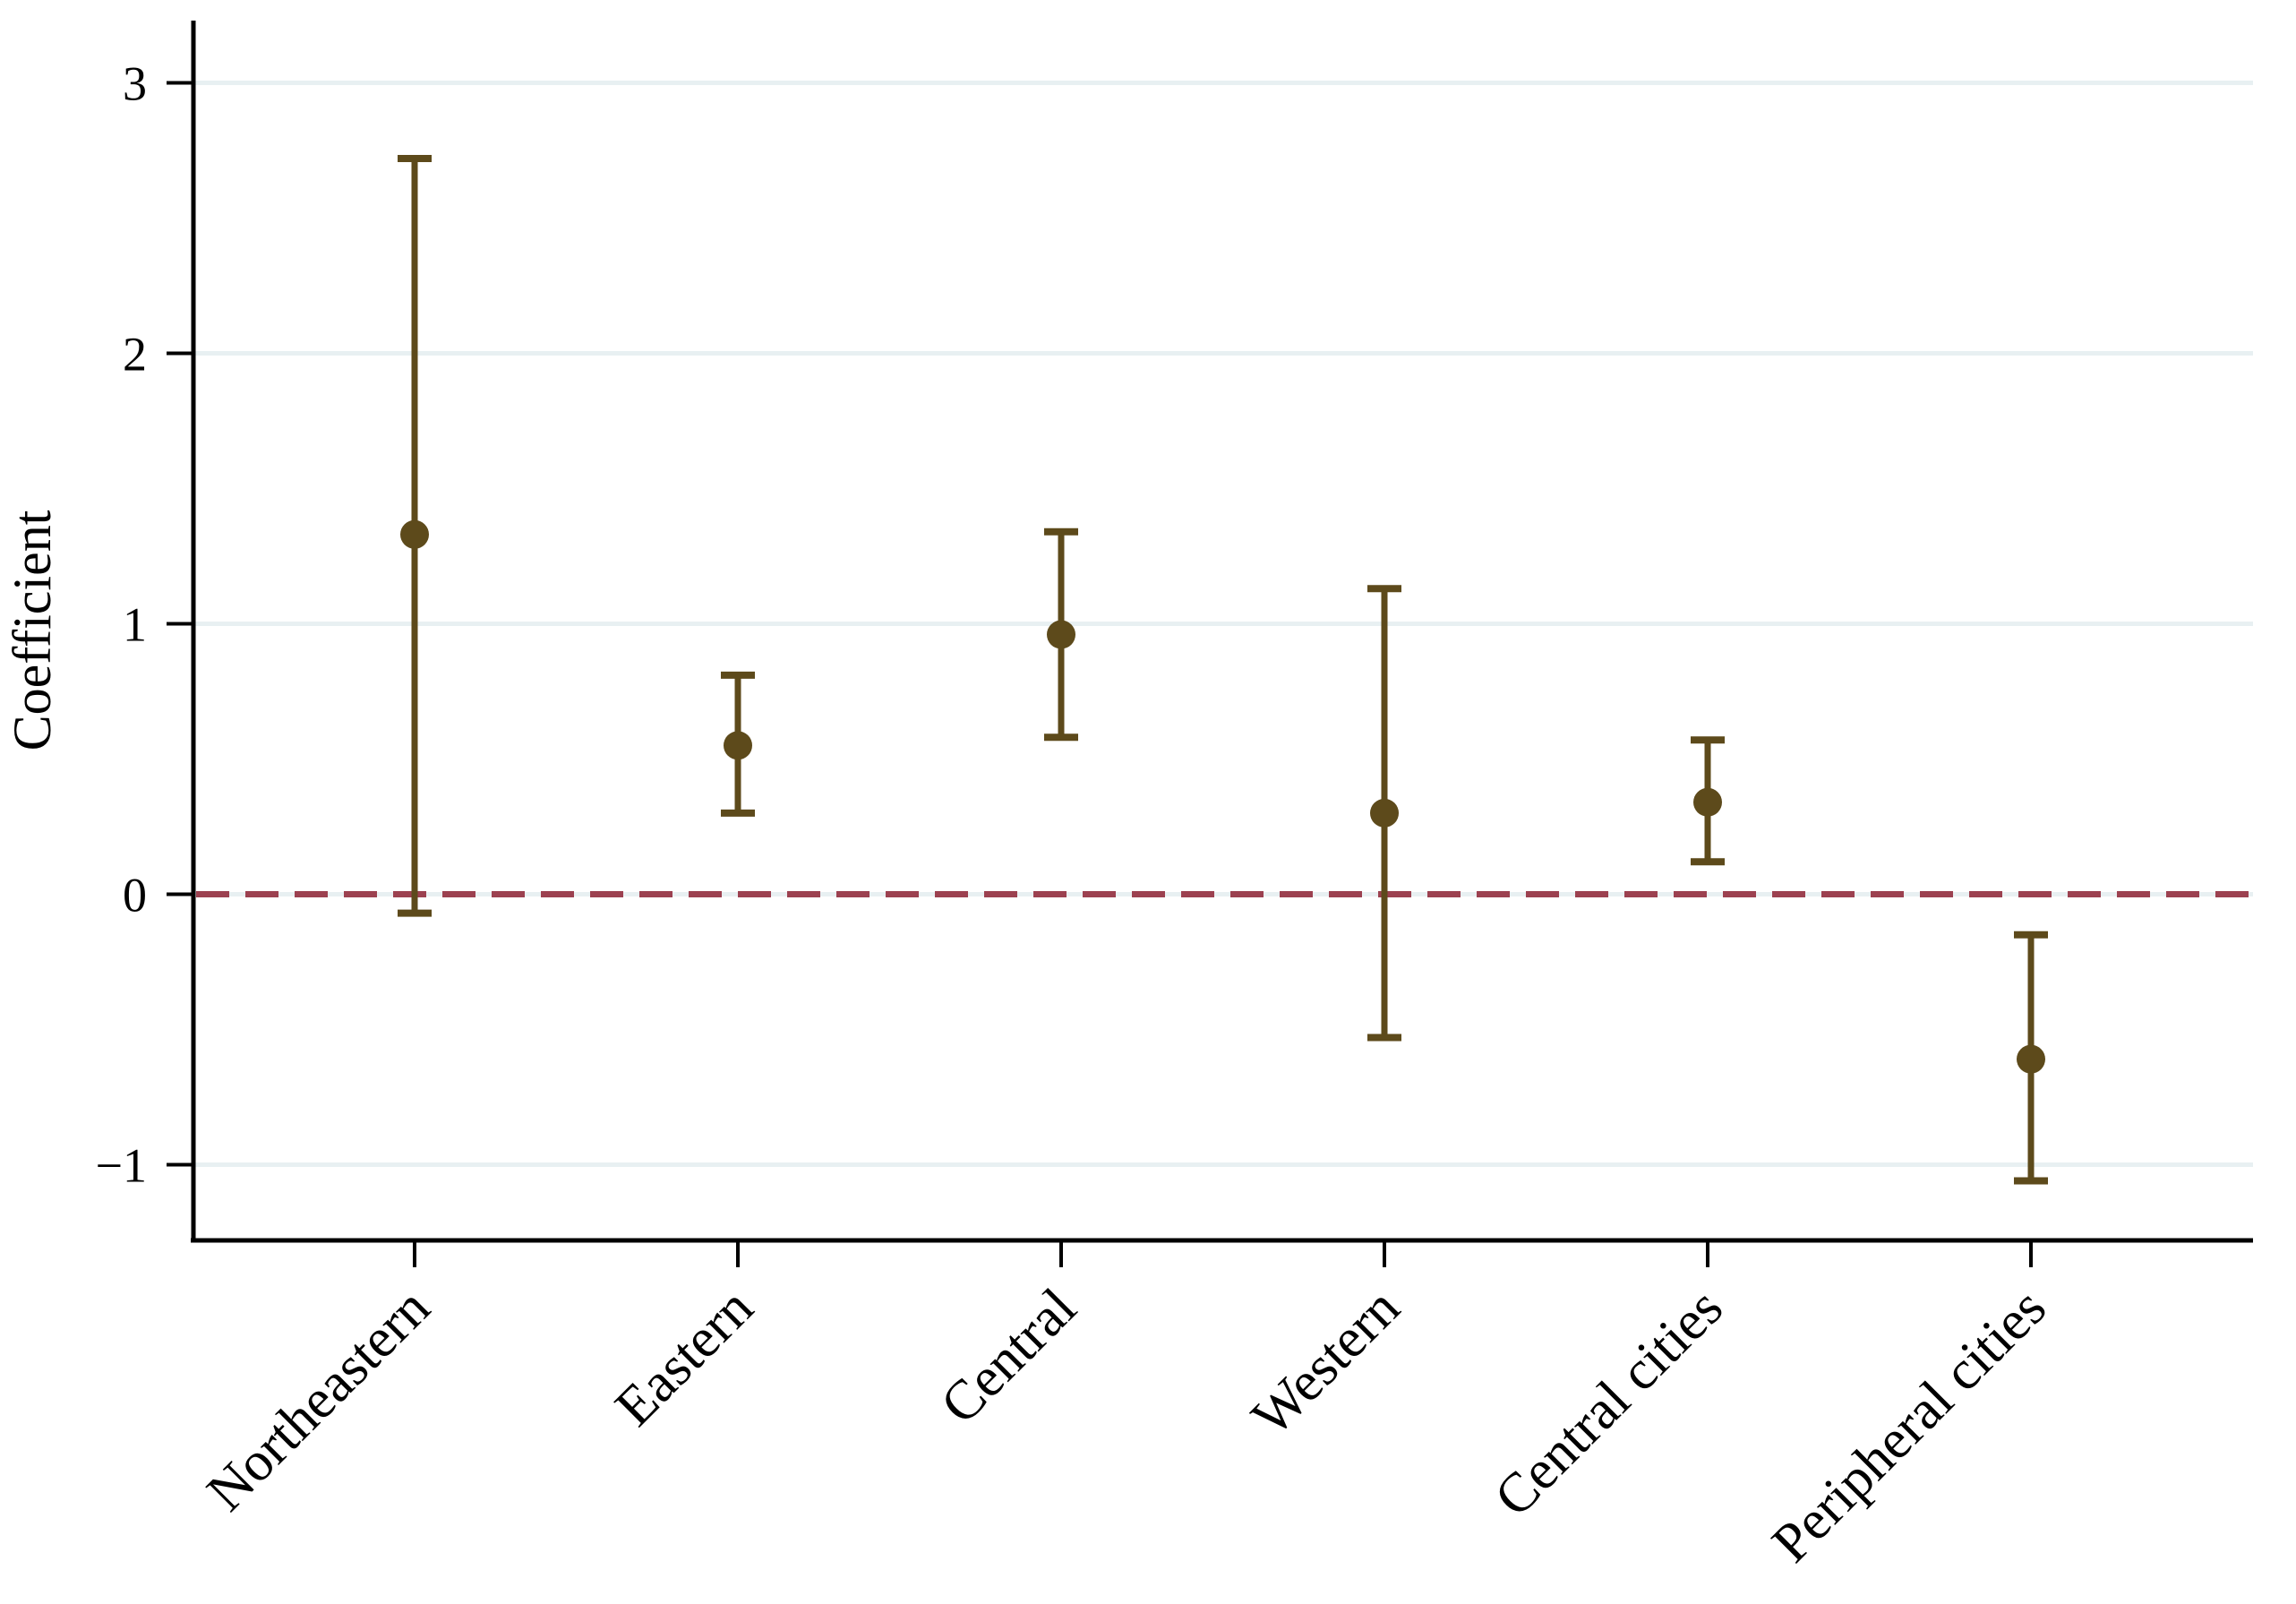 This screenshot has height=1604, width=2296. I want to click on y-tick-label: −1, so click(121, 1165).